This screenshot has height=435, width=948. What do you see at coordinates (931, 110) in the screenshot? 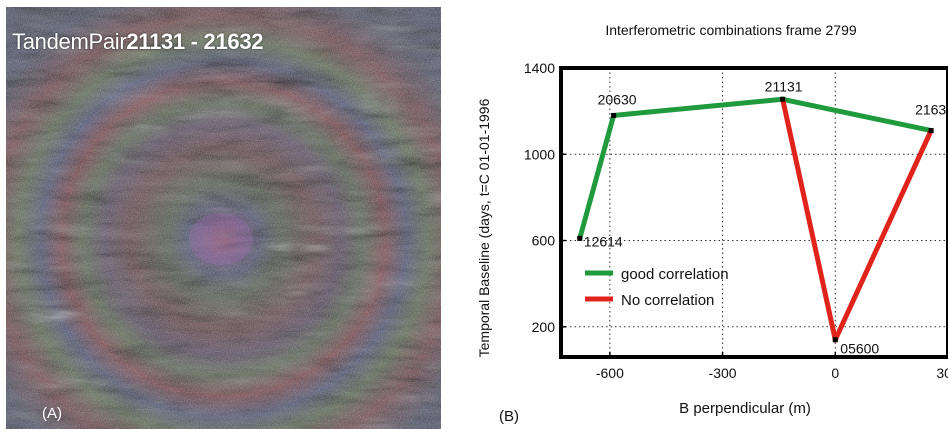
I see `point-label-21632: 21632` at bounding box center [931, 110].